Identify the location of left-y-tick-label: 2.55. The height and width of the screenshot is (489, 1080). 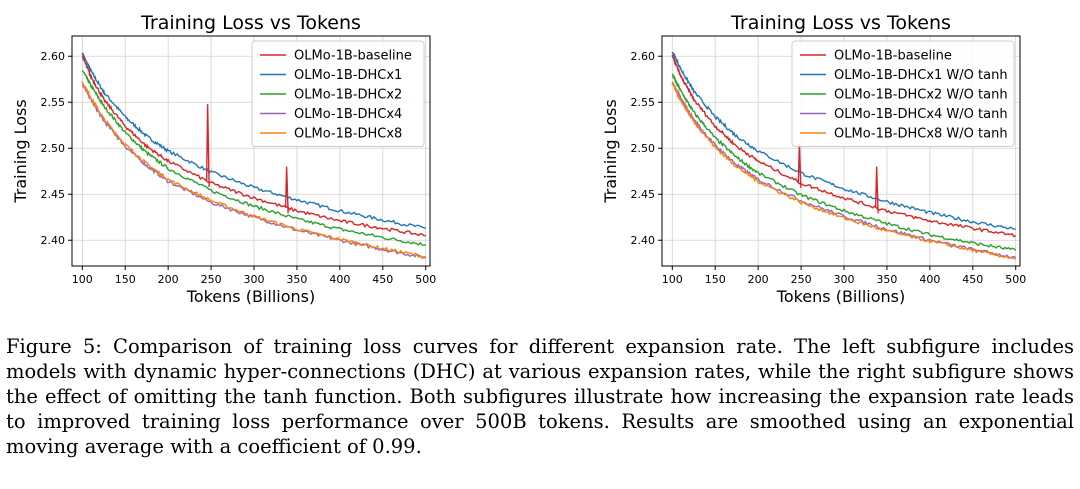
(53, 102).